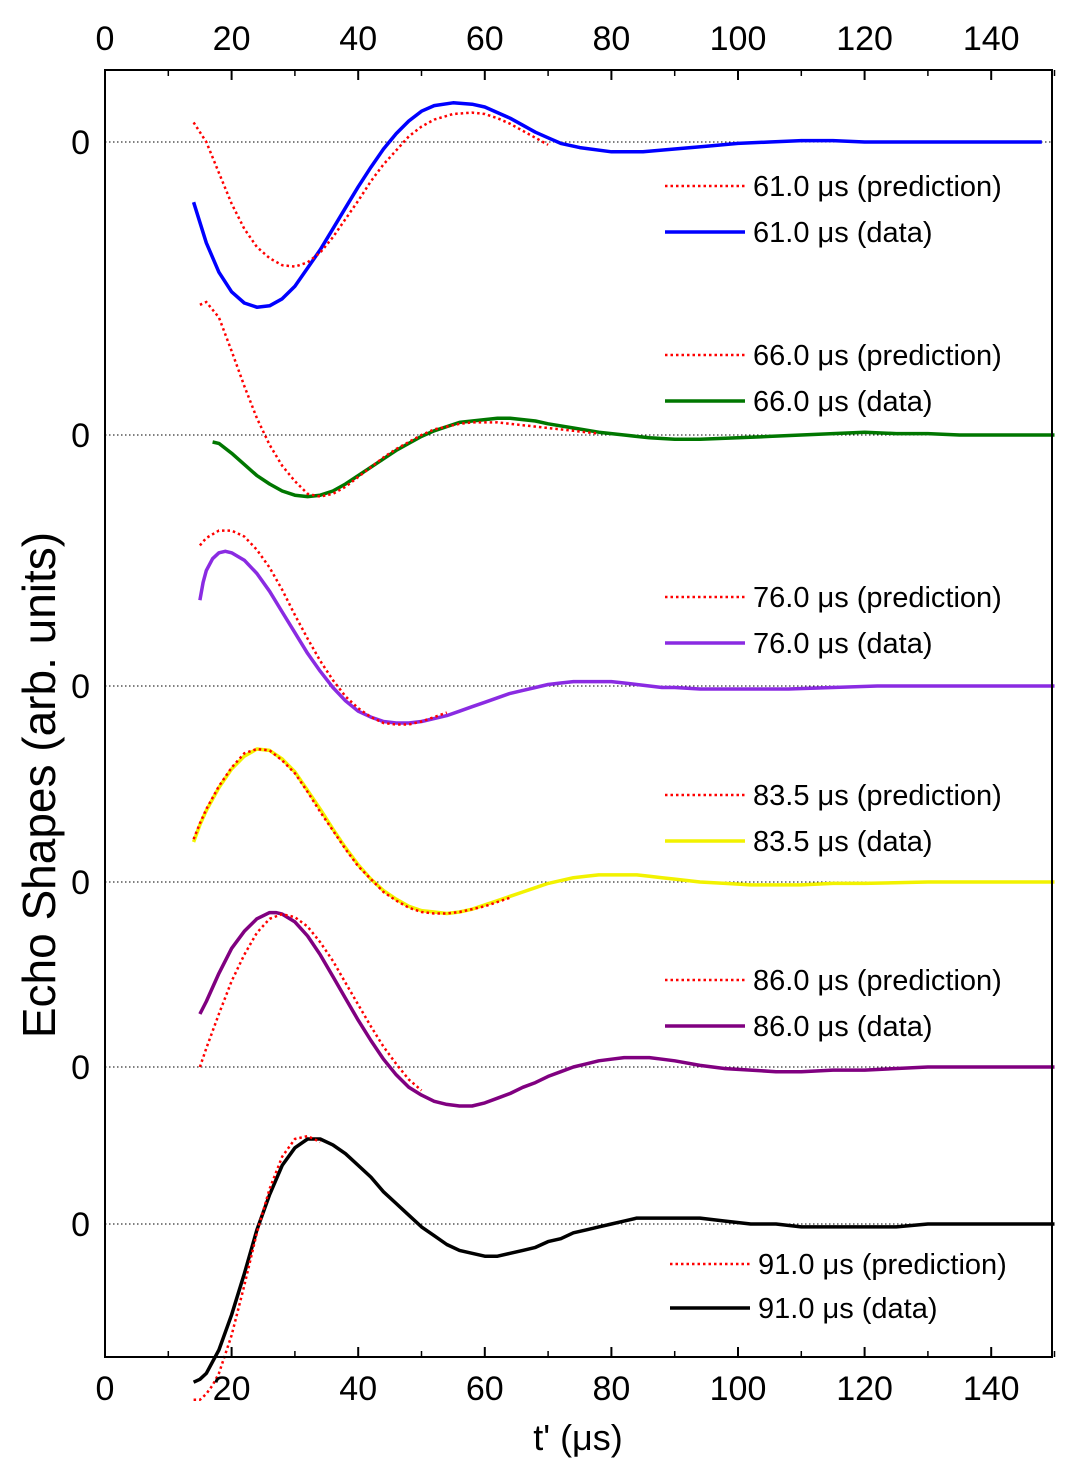 This screenshot has height=1465, width=1071. What do you see at coordinates (991, 39) in the screenshot?
I see `x-tick-label-top: 140` at bounding box center [991, 39].